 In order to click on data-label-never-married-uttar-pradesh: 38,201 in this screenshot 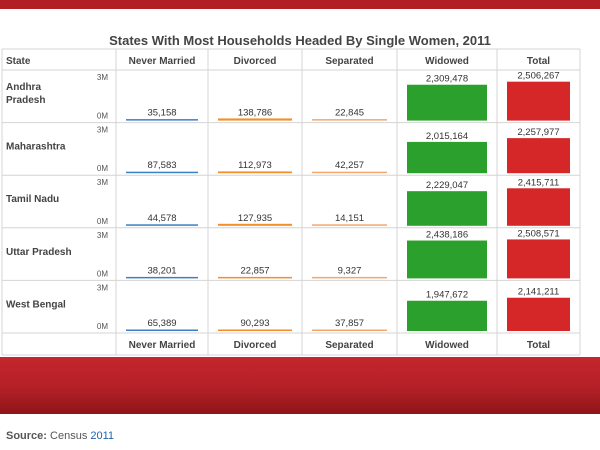, I will do `click(161, 270)`.